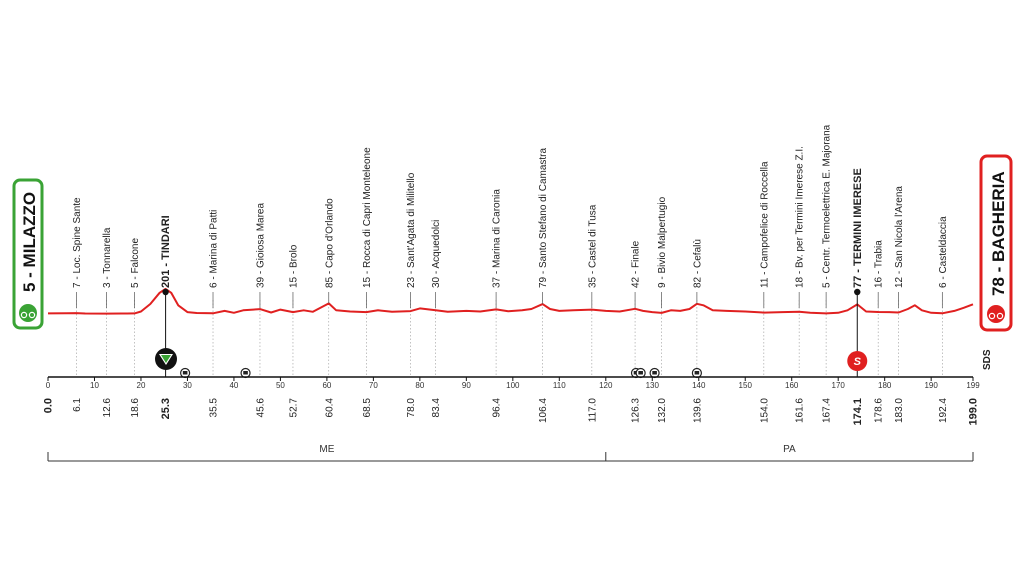  What do you see at coordinates (697, 410) in the screenshot?
I see `km-label-16: 139.6` at bounding box center [697, 410].